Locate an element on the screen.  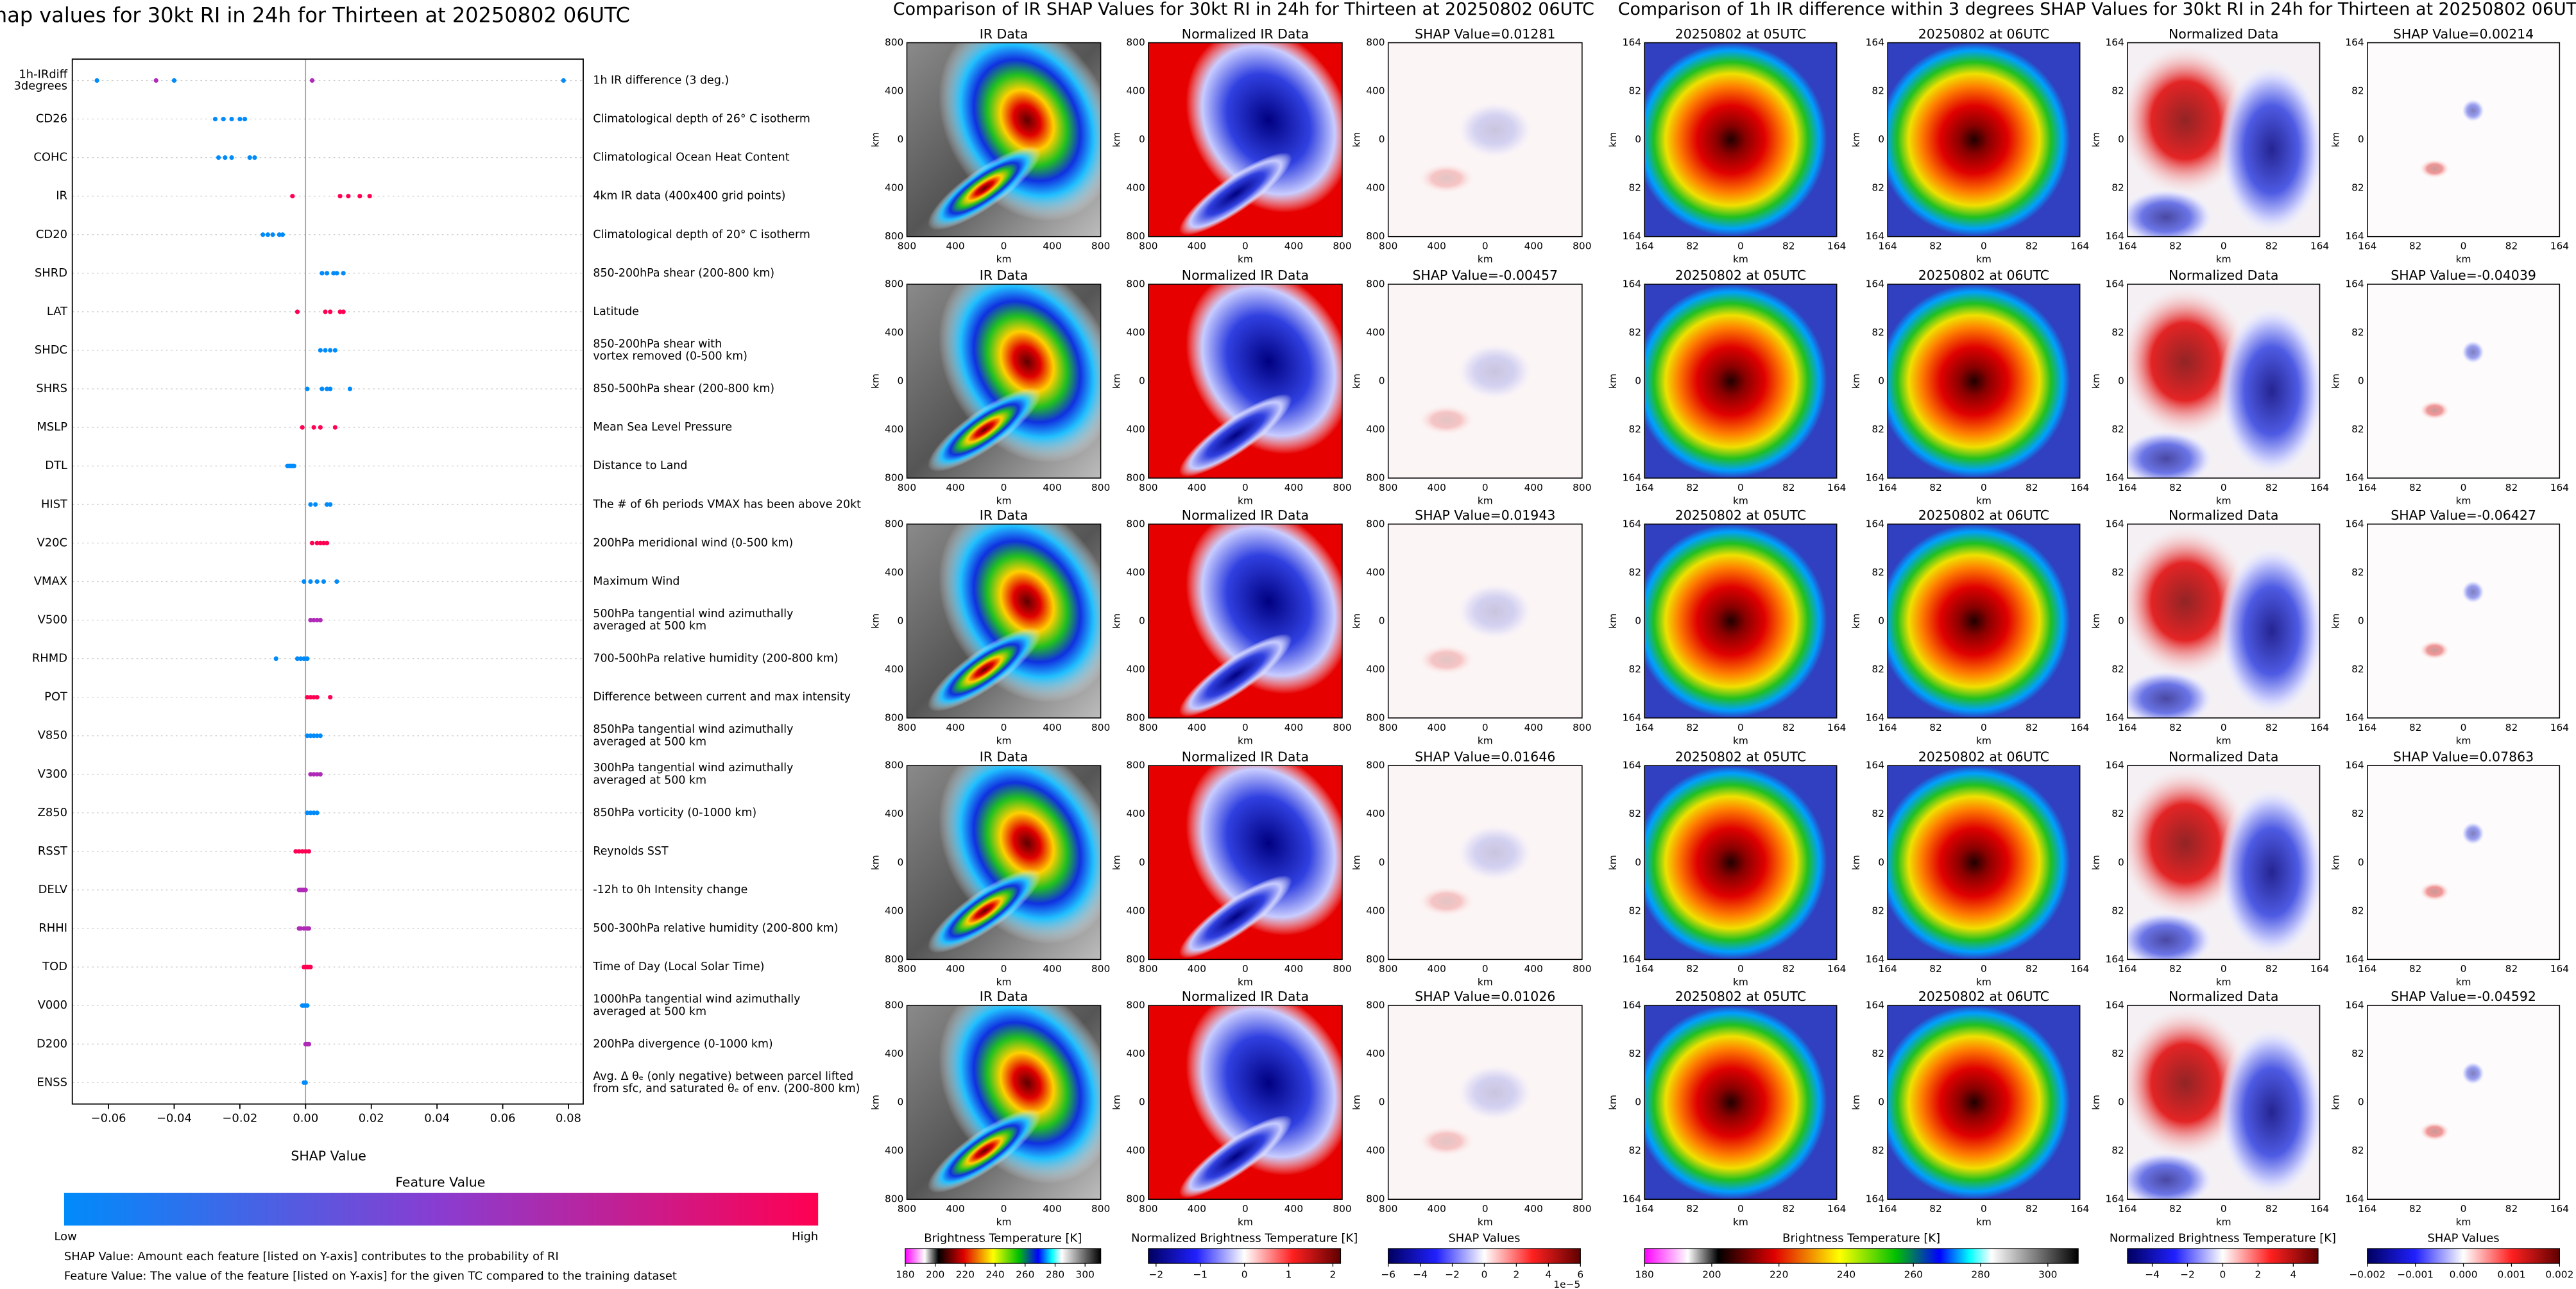
panel-title: 20250802 at 05UTC is located at coordinates (1741, 515).